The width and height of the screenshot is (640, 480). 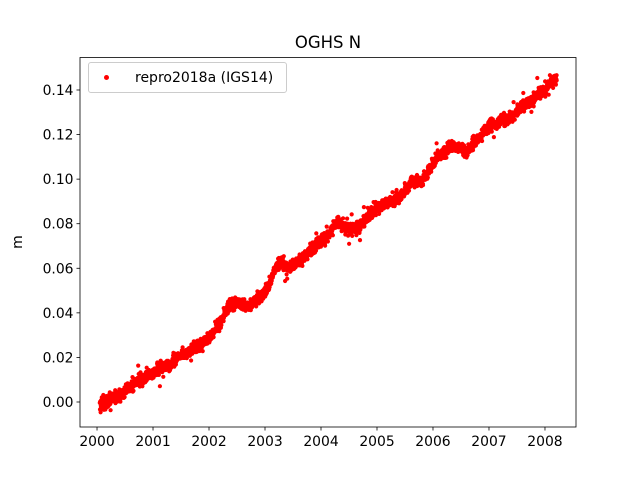 What do you see at coordinates (152, 442) in the screenshot?
I see `x-tick-label: 2001` at bounding box center [152, 442].